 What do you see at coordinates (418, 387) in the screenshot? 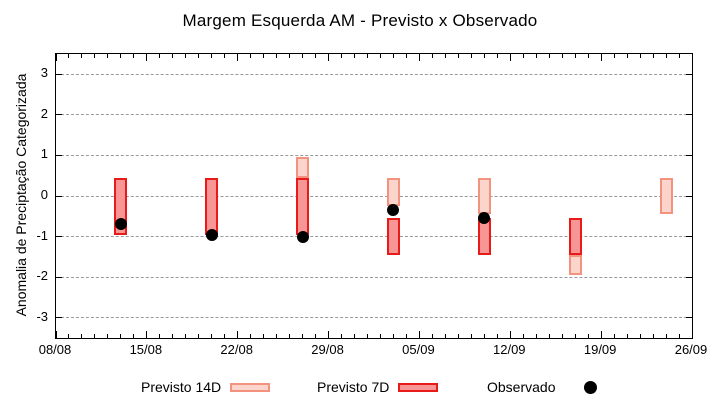
I see `previsto-7d-swatch-icon` at bounding box center [418, 387].